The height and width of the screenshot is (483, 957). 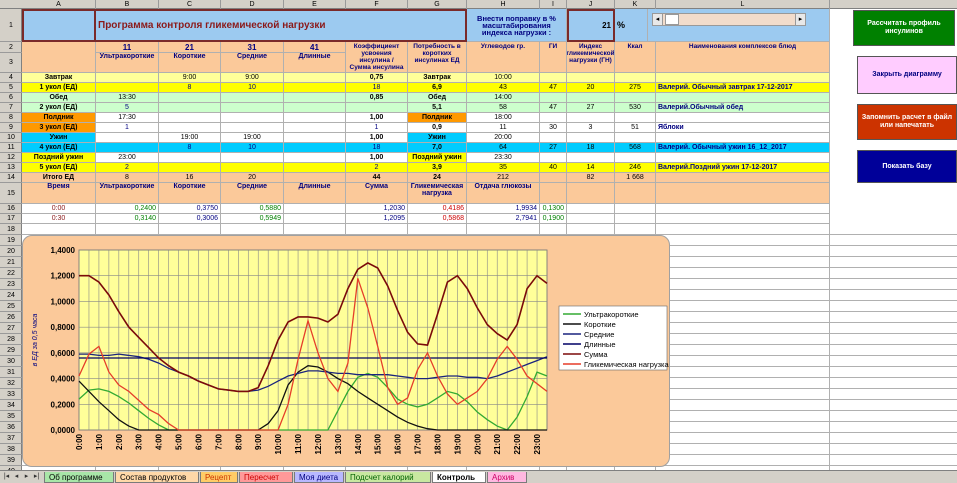 What do you see at coordinates (11, 438) in the screenshot?
I see `row-header-37: 37` at bounding box center [11, 438].